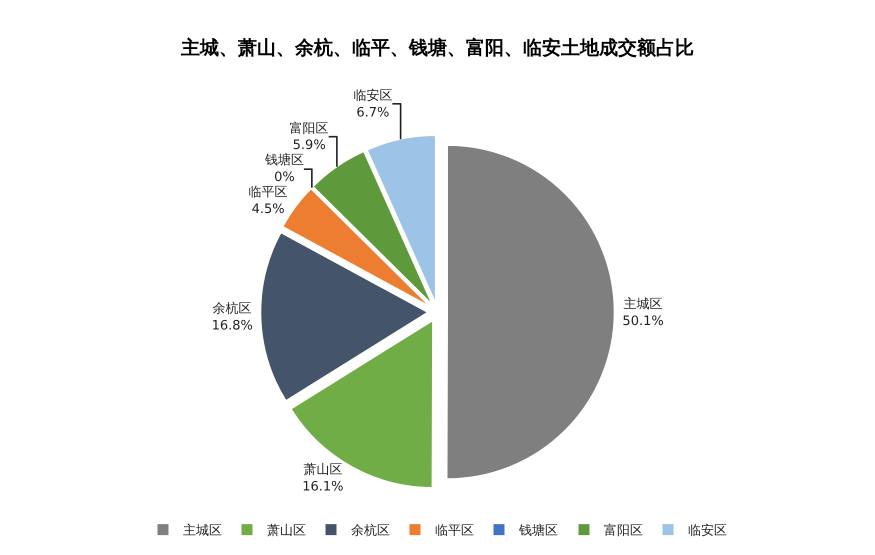 The height and width of the screenshot is (555, 875). What do you see at coordinates (268, 192) in the screenshot?
I see `slice-label: 临平区` at bounding box center [268, 192].